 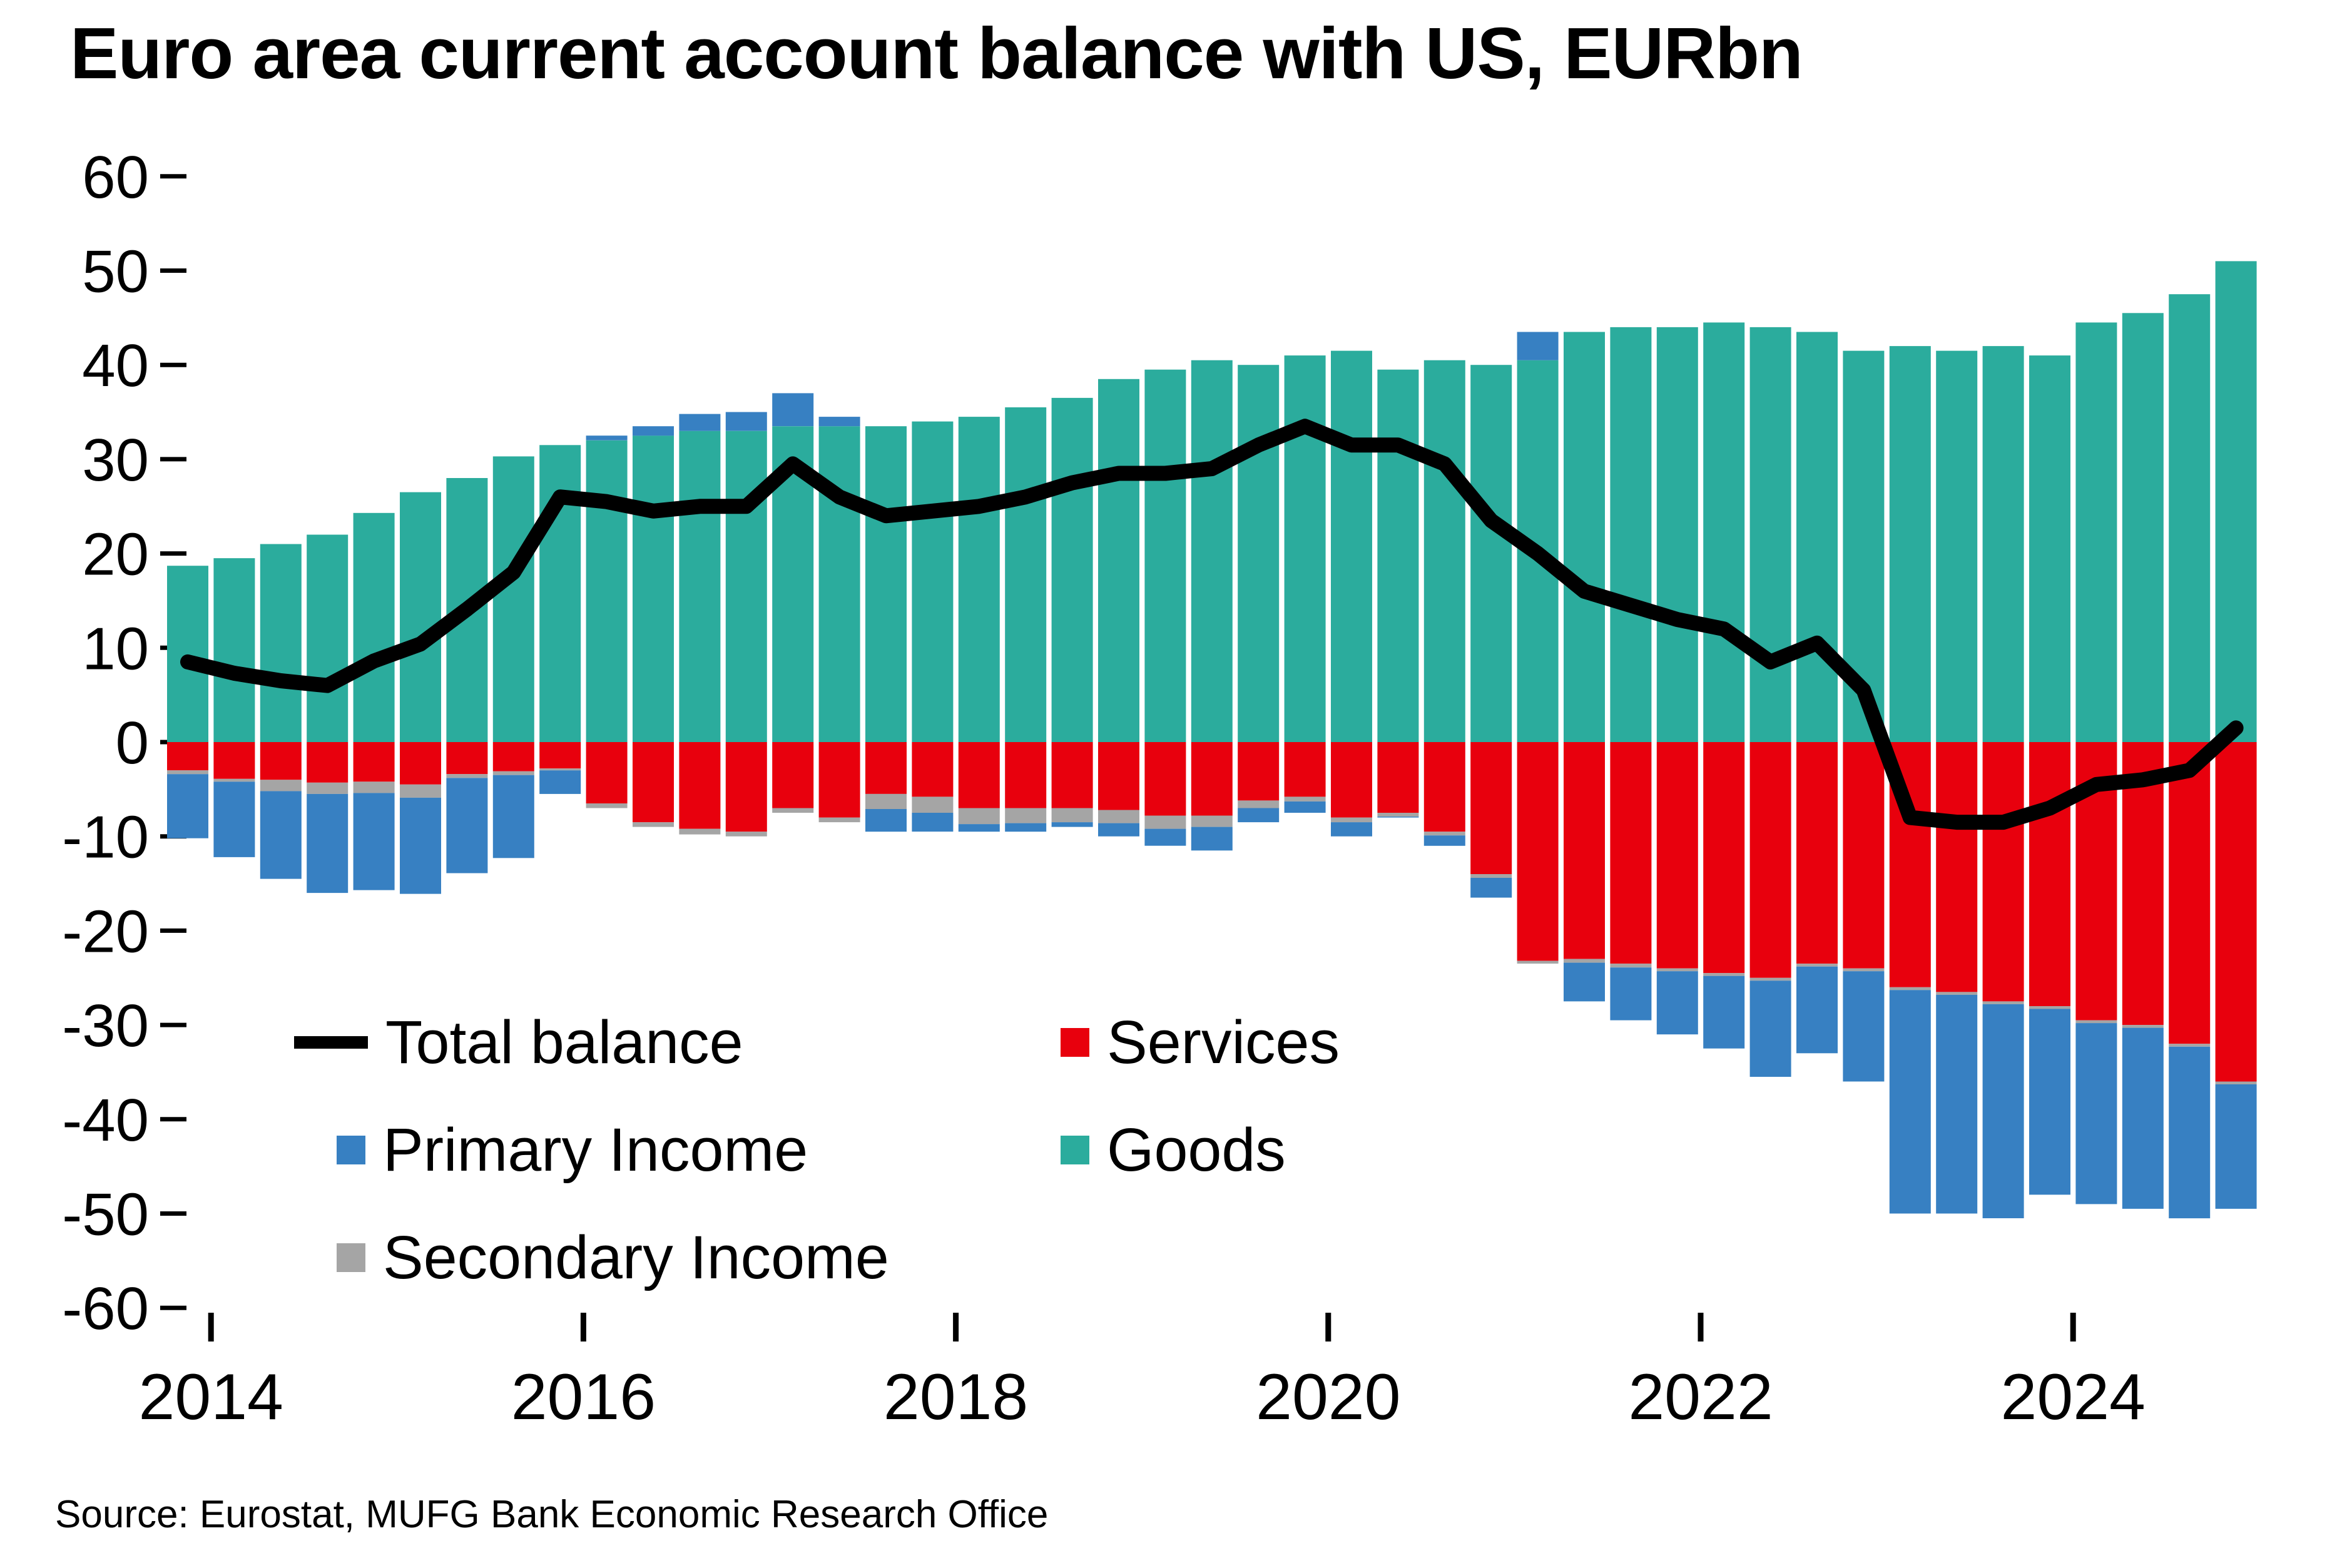 I want to click on y-axis-label: 60, so click(x=116, y=177).